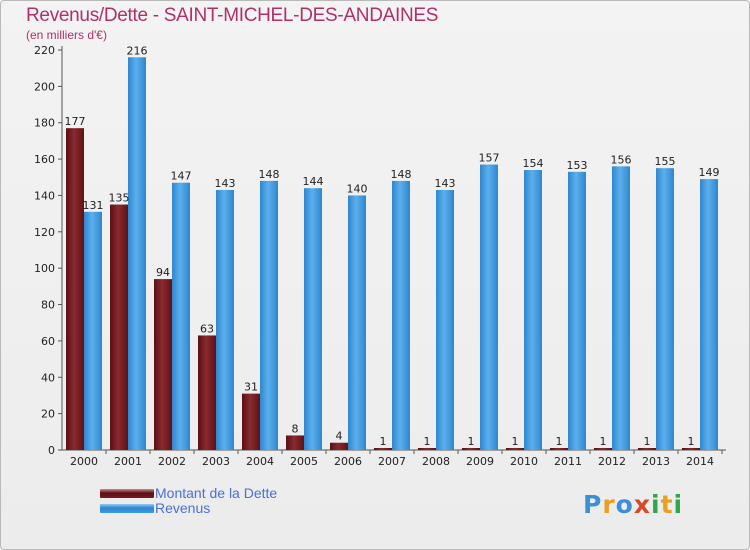  What do you see at coordinates (181, 176) in the screenshot?
I see `value-label: 147` at bounding box center [181, 176].